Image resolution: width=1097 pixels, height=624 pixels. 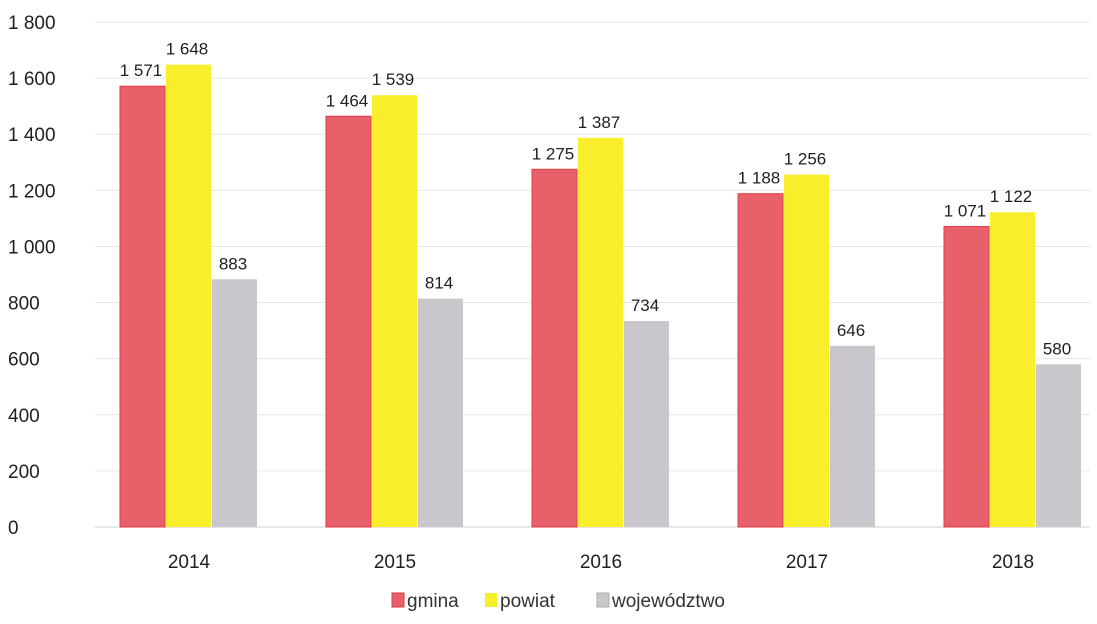 I want to click on y-tick-label: 1 600, so click(x=32, y=79).